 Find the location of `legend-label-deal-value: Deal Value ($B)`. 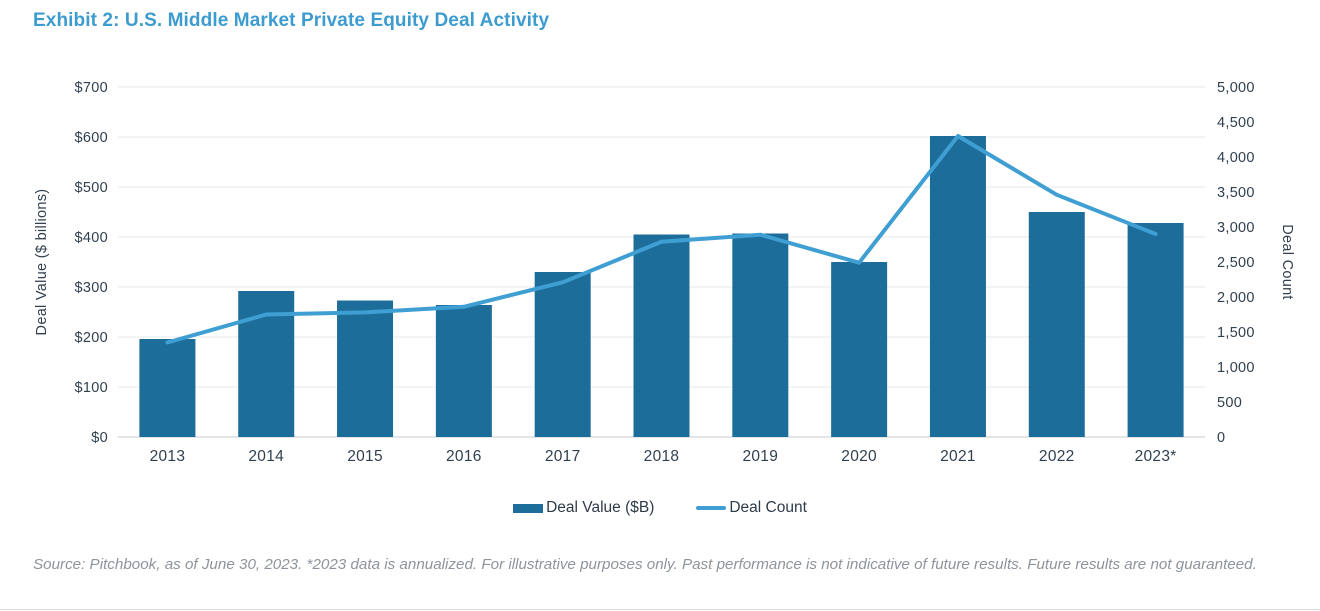

legend-label-deal-value: Deal Value ($B) is located at coordinates (600, 507).